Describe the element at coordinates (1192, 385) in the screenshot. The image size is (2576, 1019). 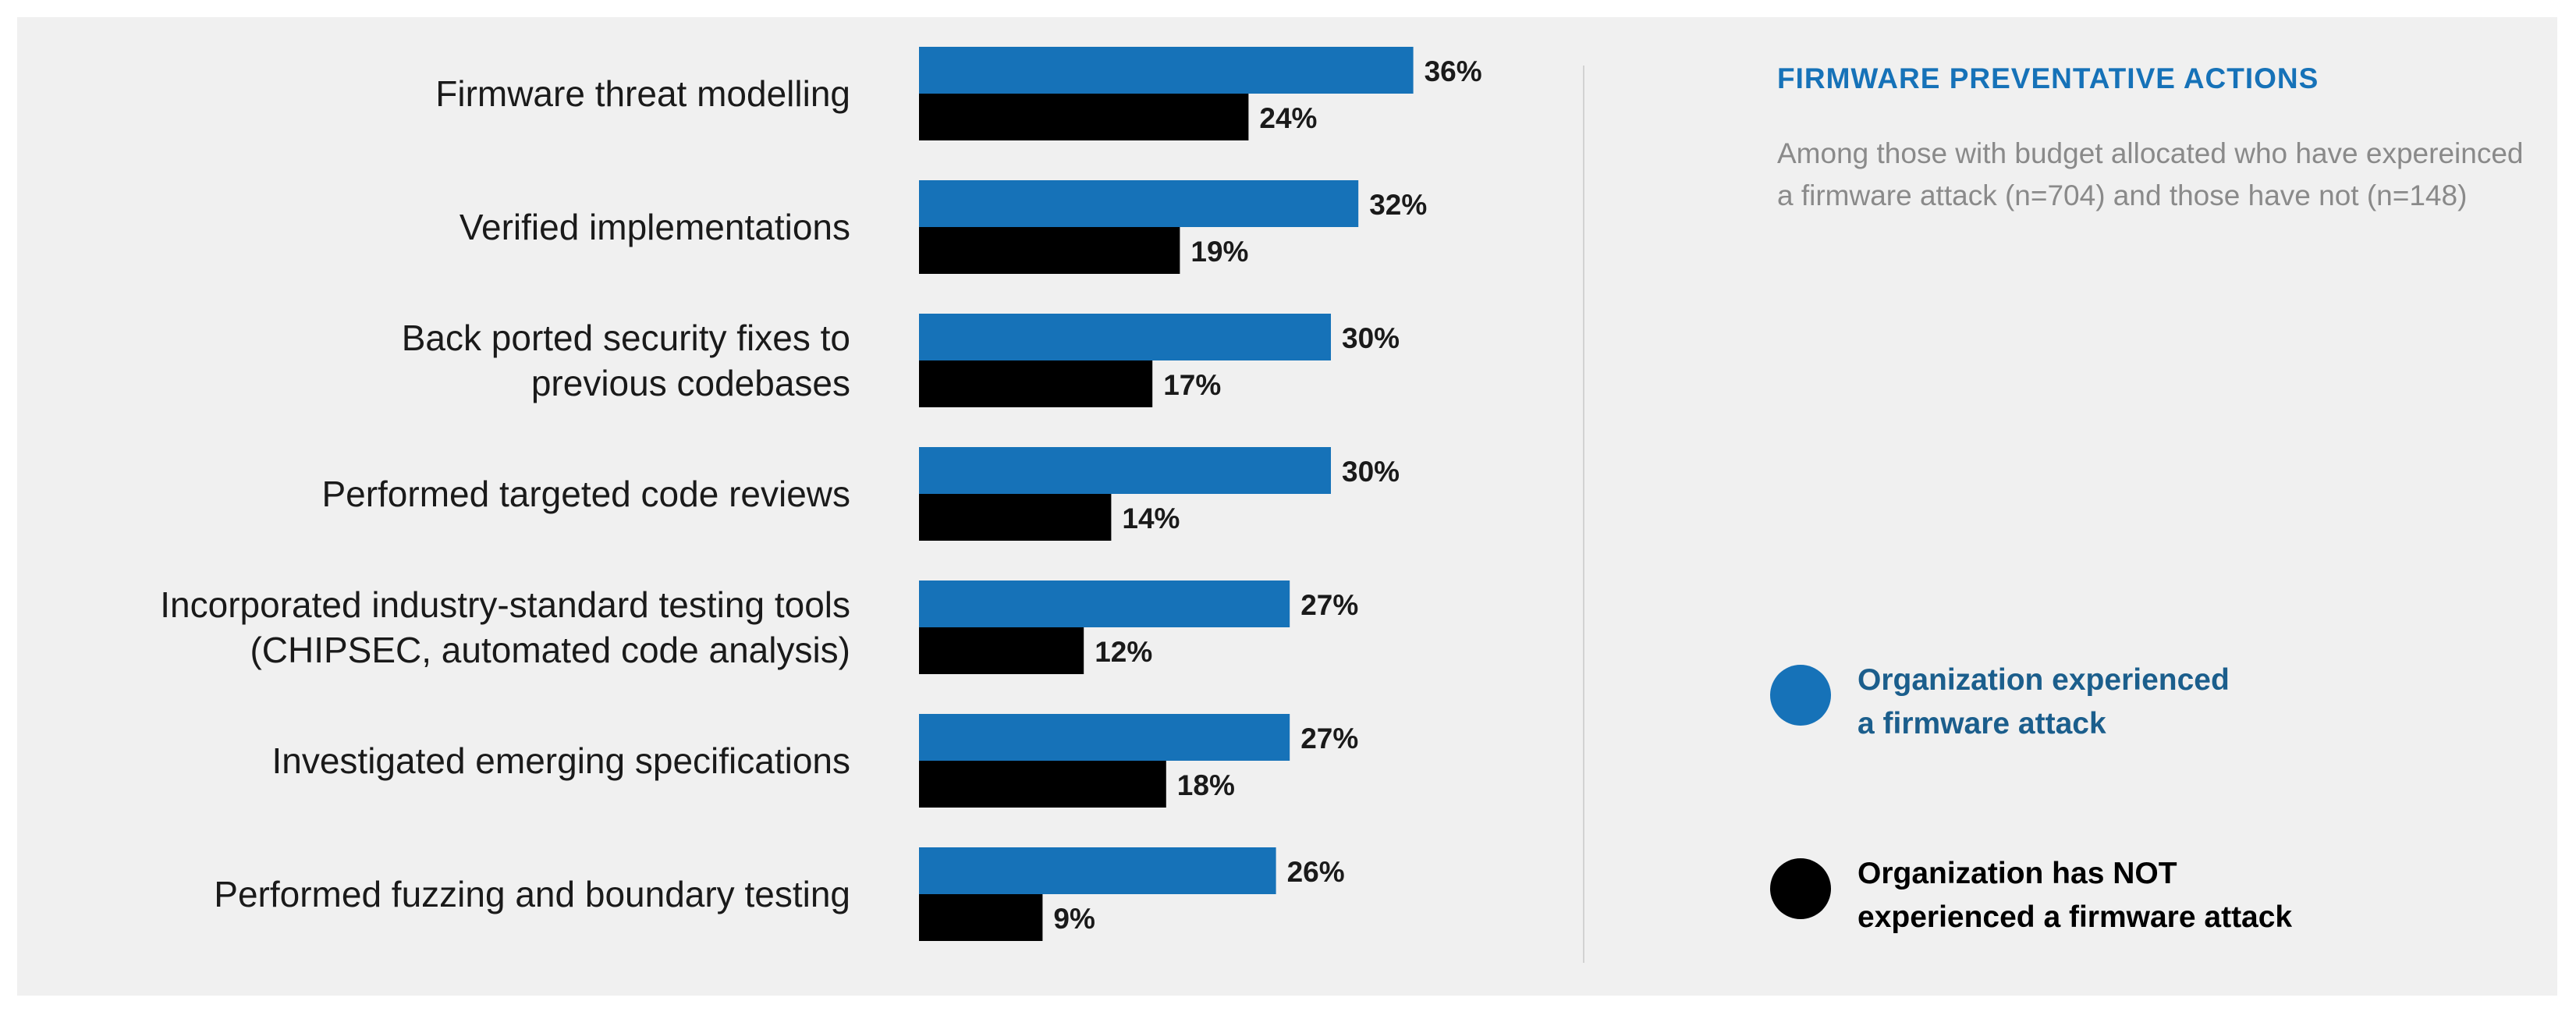
I see `data-label-not-attacked-2: 17%` at that location.